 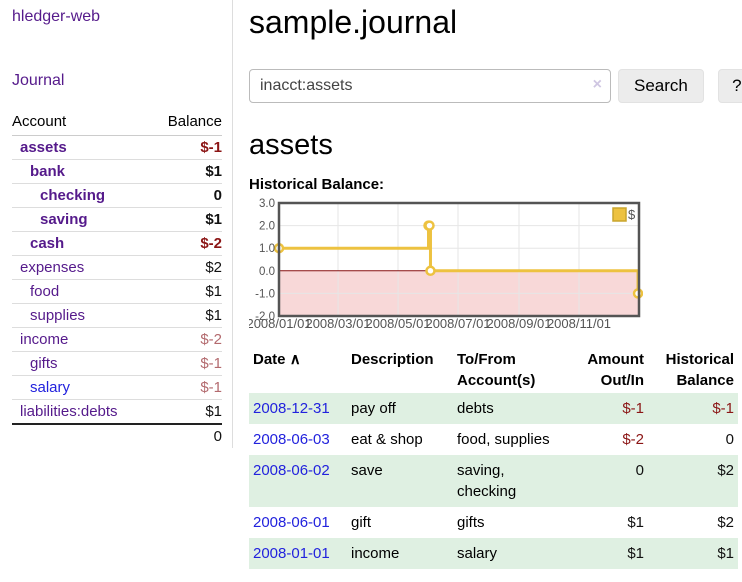 What do you see at coordinates (298, 370) in the screenshot?
I see `register-header-date: Date ∧` at bounding box center [298, 370].